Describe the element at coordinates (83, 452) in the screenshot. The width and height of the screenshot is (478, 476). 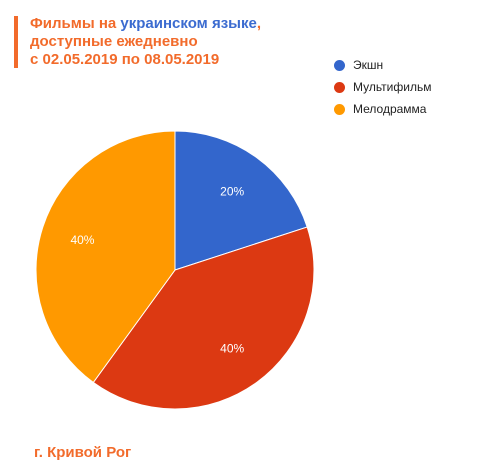
I see `footer-city: г. Кривой Рог` at that location.